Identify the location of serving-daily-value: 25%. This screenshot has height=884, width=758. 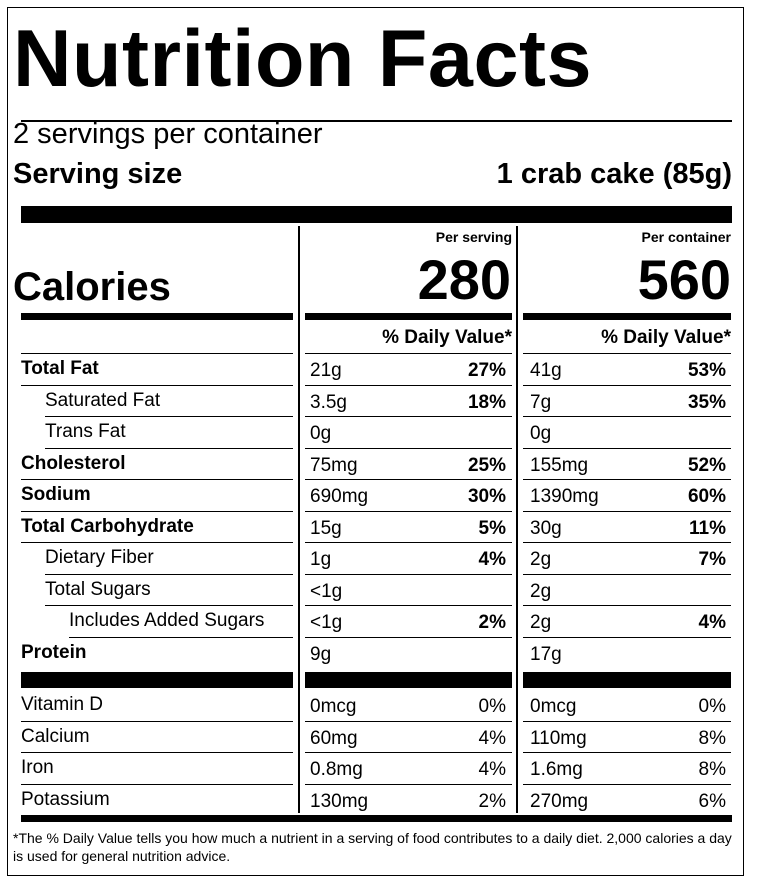
(486, 465).